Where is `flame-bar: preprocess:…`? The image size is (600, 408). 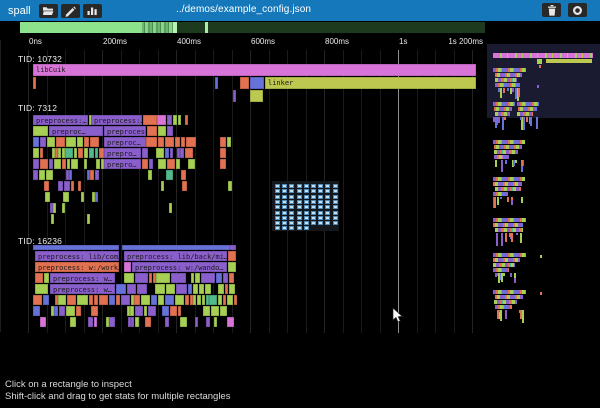 flame-bar: preprocess:… is located at coordinates (60, 120).